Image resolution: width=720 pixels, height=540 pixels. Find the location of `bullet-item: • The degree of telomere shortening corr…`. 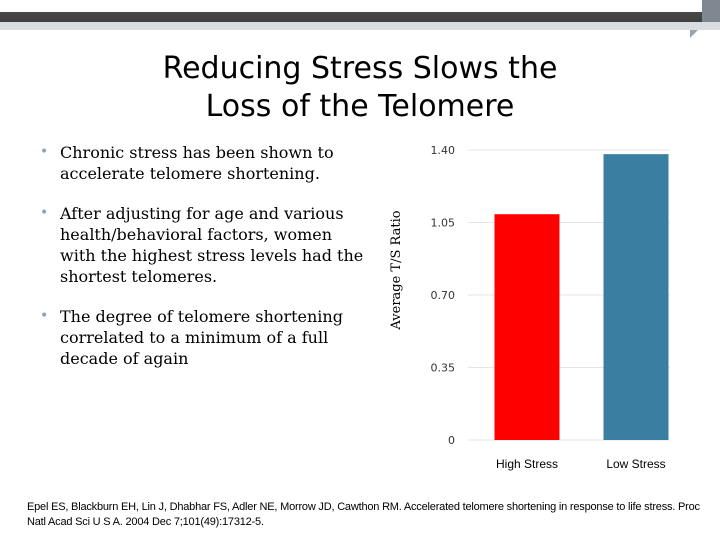

bullet-item: • The degree of telomere shortening corr… is located at coordinates (199, 337).